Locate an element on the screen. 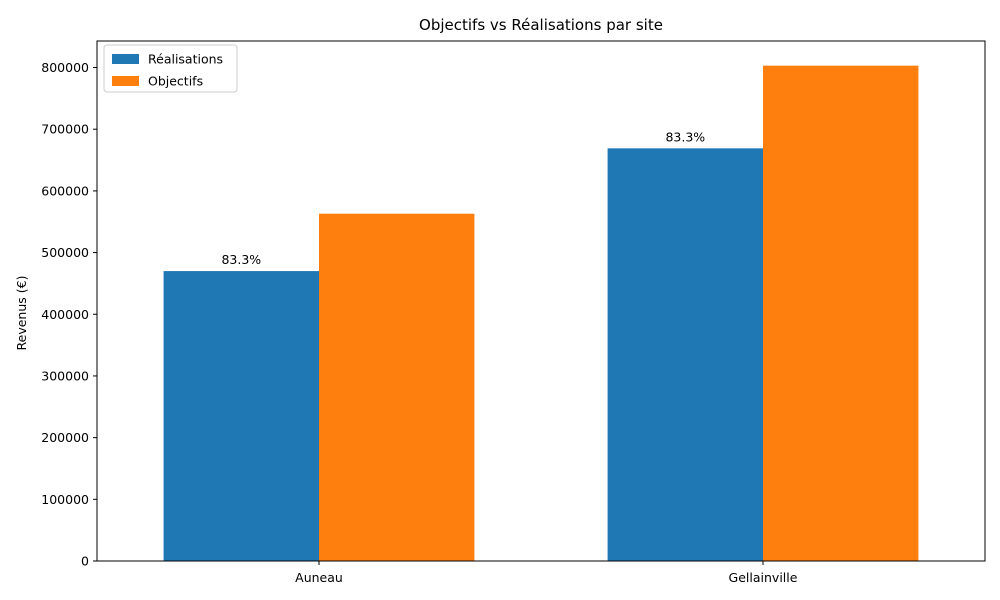  y-tick-label: 800000 is located at coordinates (65, 67).